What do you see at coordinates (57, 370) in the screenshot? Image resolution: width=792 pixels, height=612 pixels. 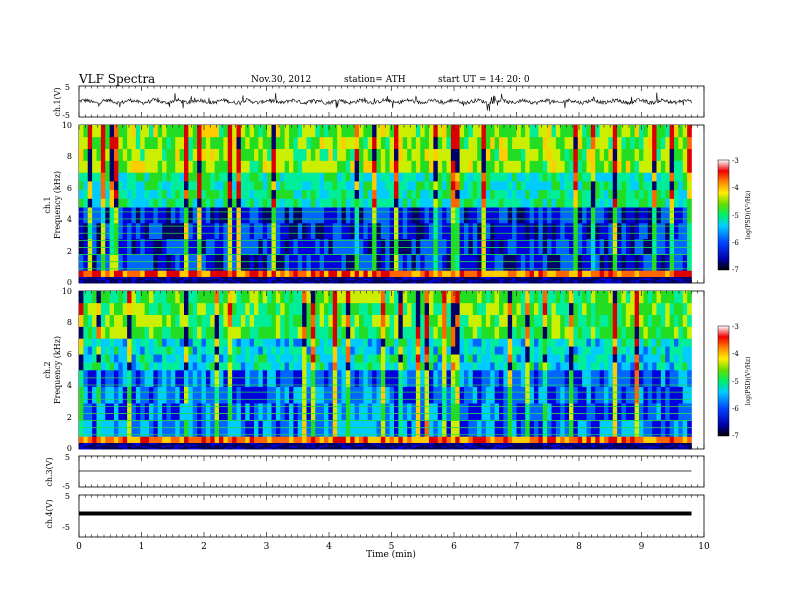 I see `ch2-spectrogram-ylabel: Frequency (kHz)` at bounding box center [57, 370].